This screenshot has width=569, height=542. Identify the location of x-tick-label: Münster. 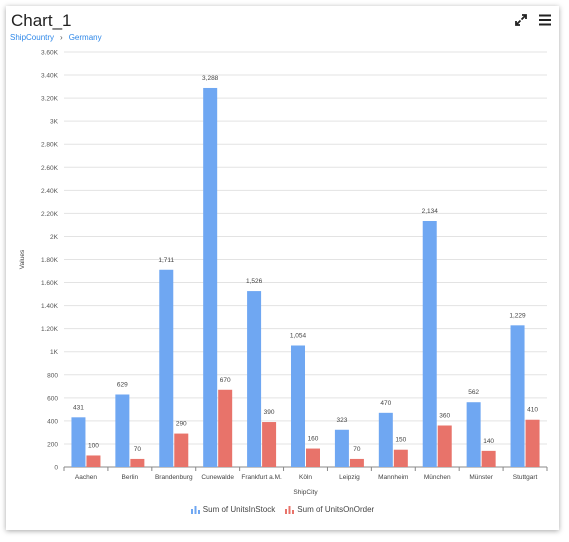
(481, 477).